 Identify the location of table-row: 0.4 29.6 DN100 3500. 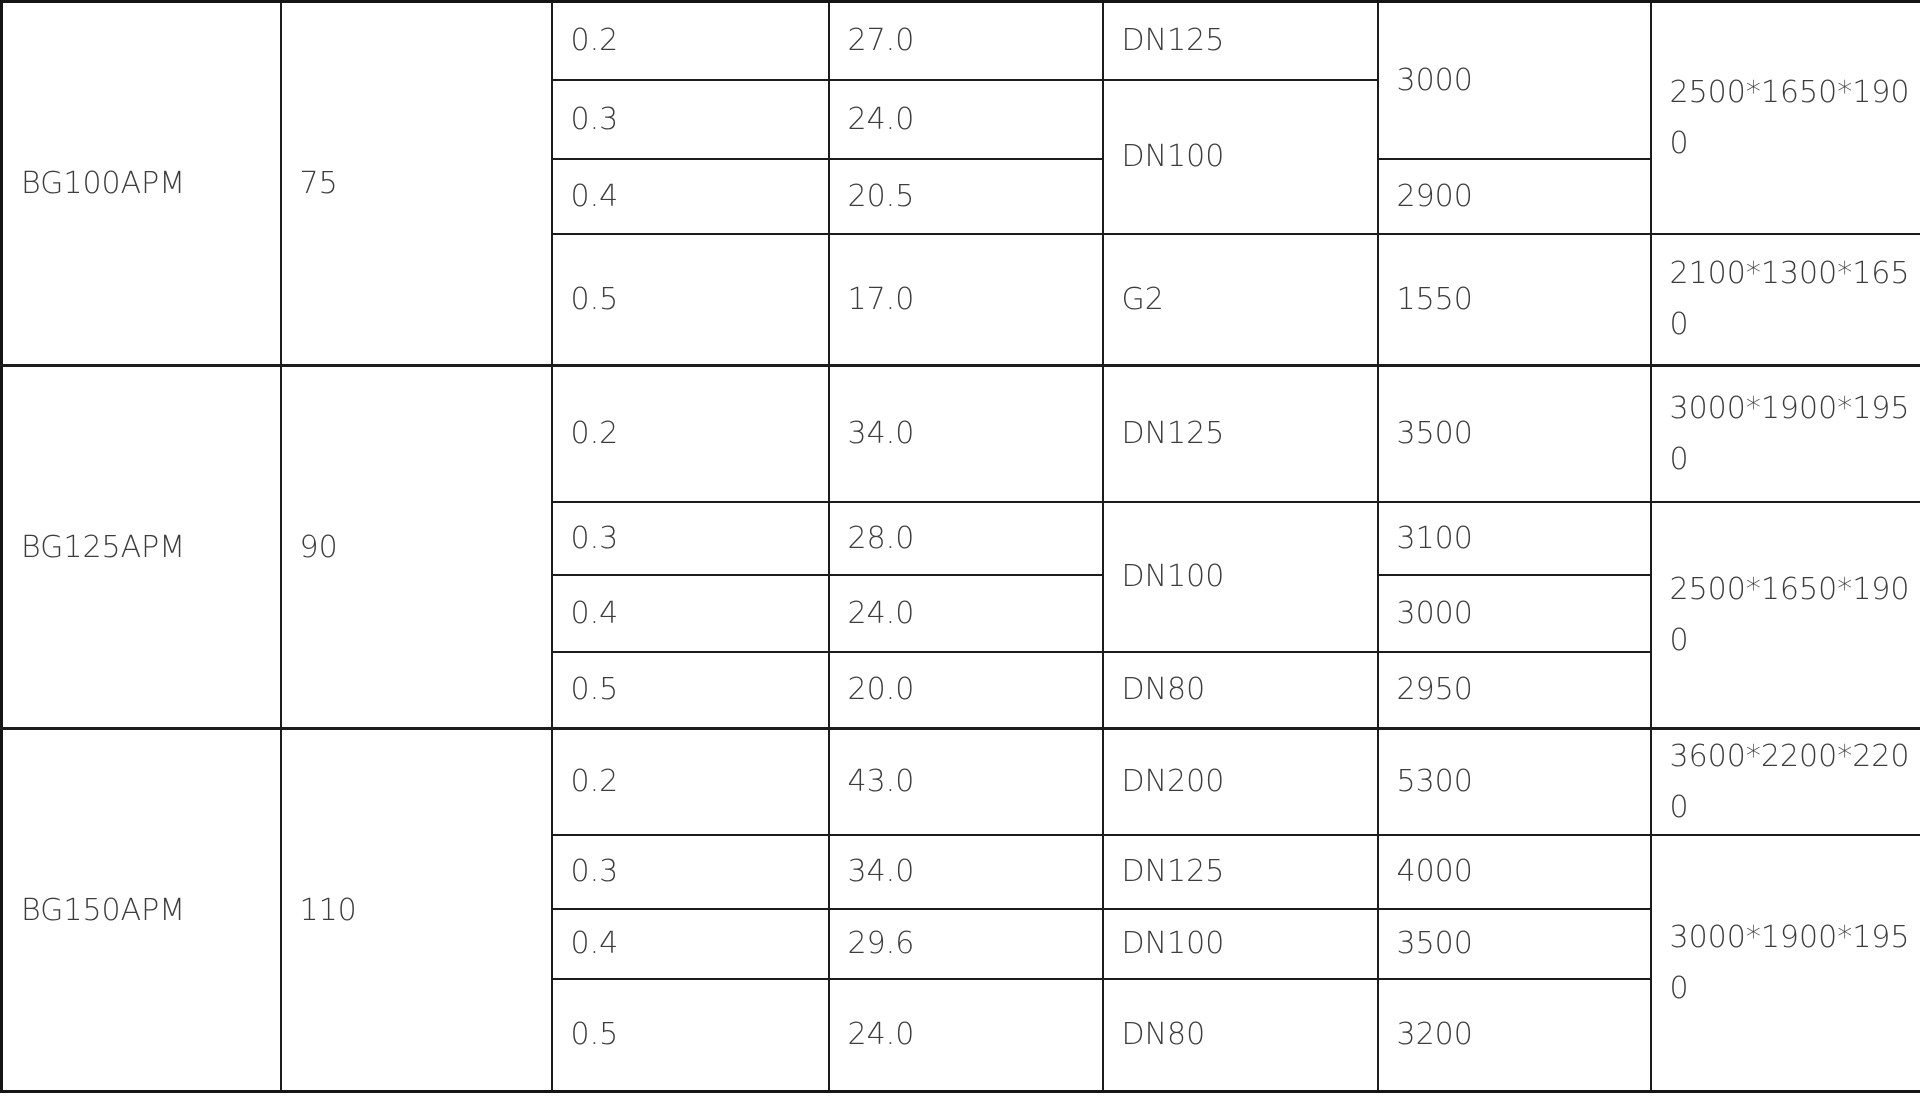
(961, 943).